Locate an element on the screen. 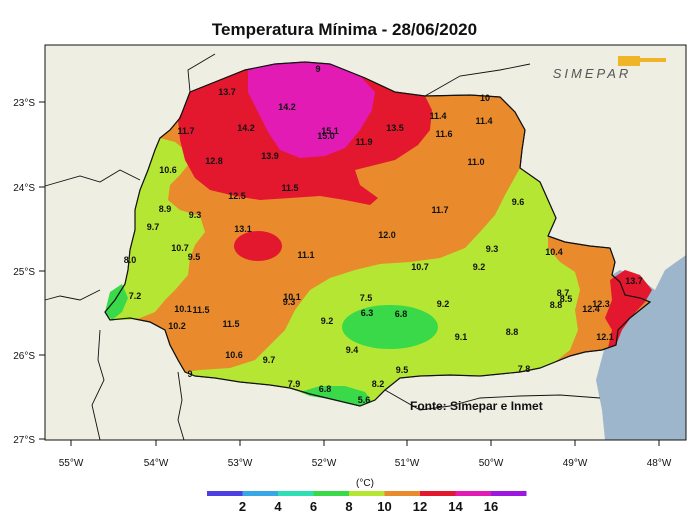  legend-tick-label: 8 is located at coordinates (348, 506).